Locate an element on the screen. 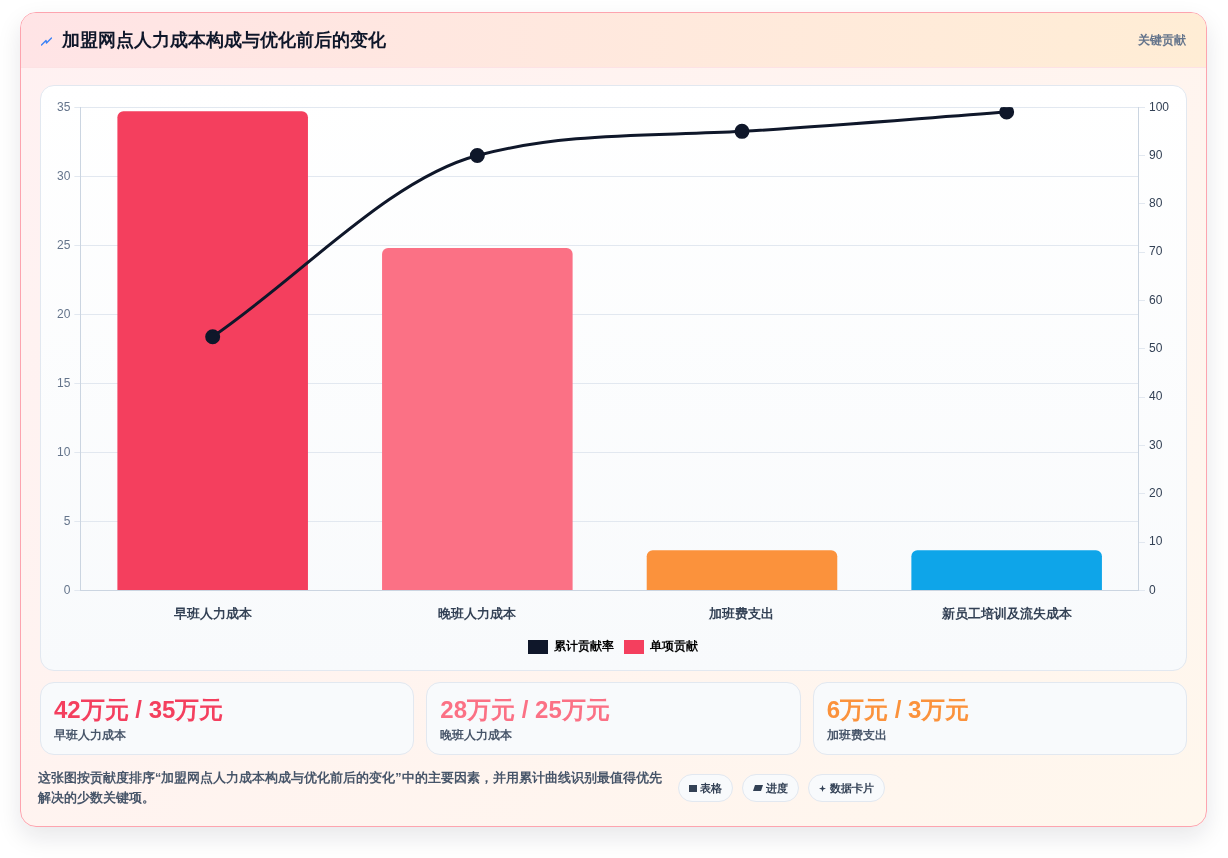  text: 42万元 / 35万元 is located at coordinates (139, 709).